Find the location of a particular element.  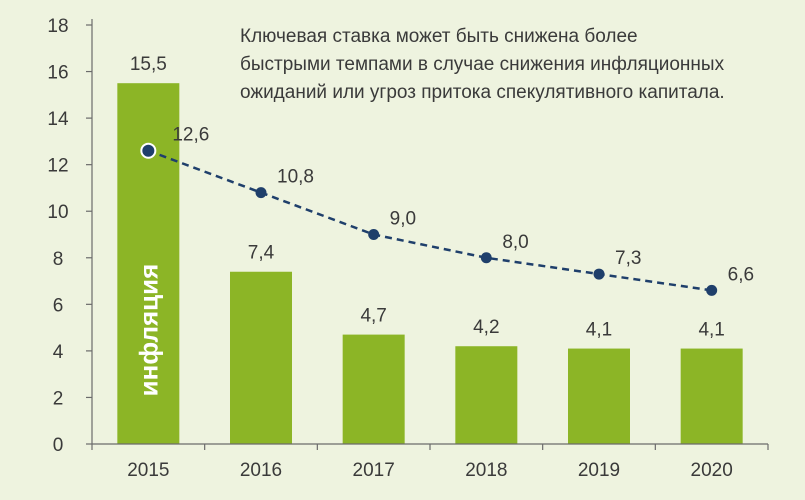

x-tick-label-2020: 2020 is located at coordinates (712, 470).